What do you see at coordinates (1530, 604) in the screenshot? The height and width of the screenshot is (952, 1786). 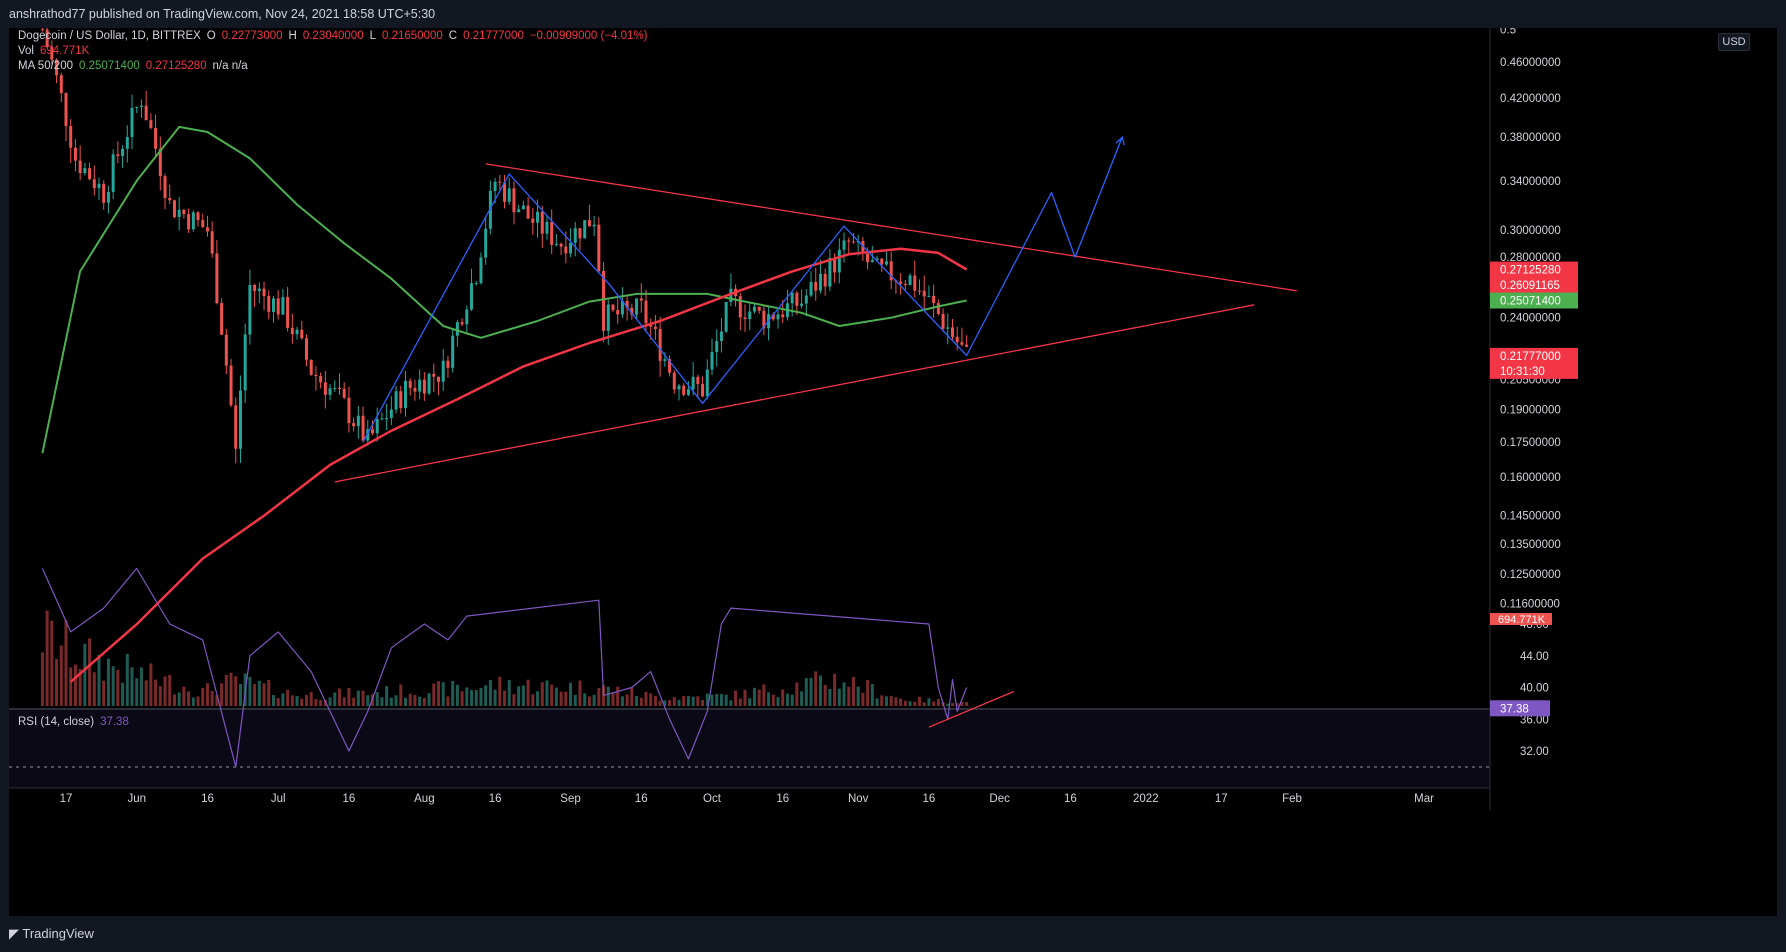 I see `price-tick-label: 0.11600000` at bounding box center [1530, 604].